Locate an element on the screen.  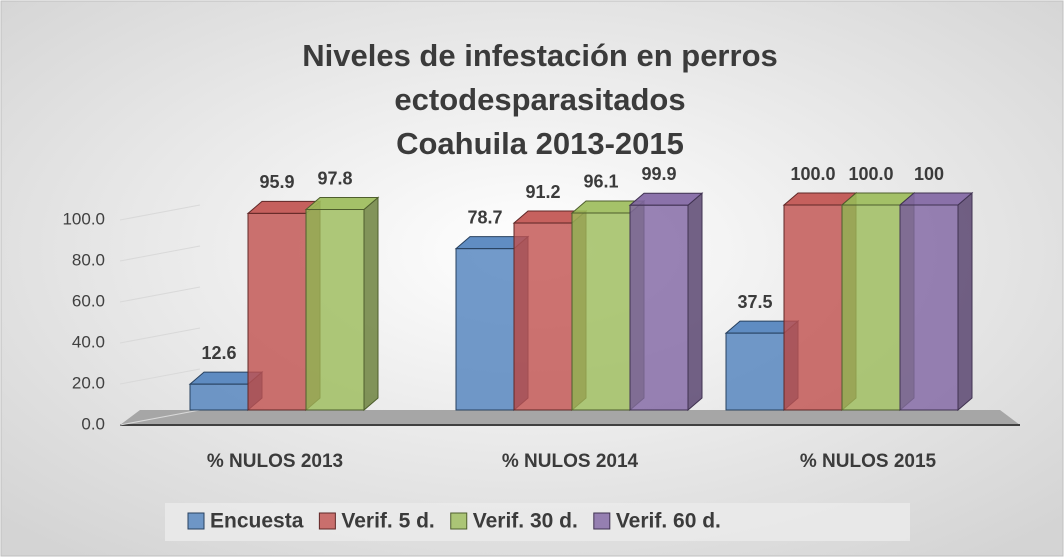
y-tick-label: 100.0 is located at coordinates (83, 218).